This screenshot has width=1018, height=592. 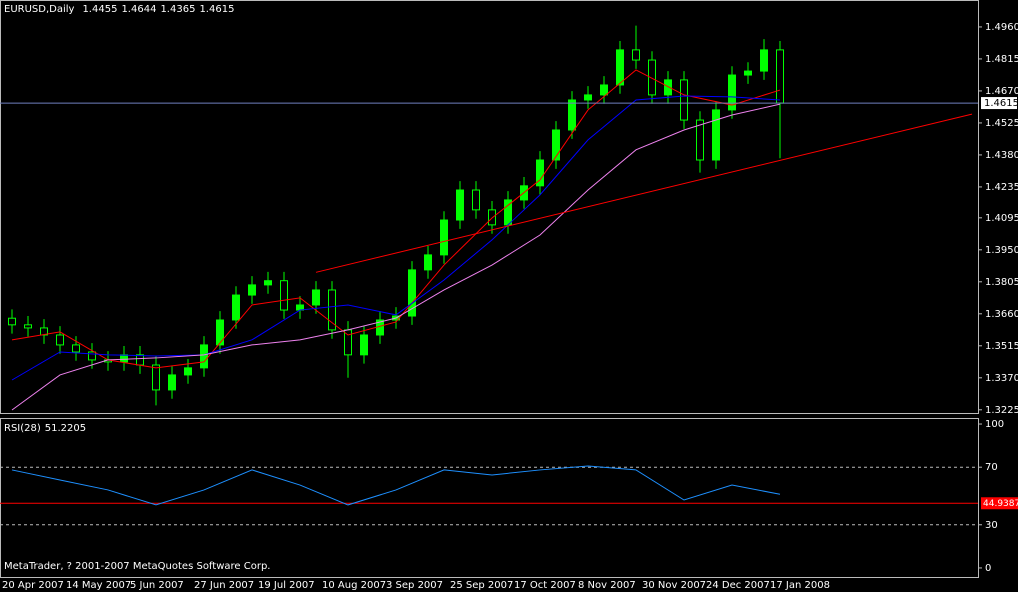 What do you see at coordinates (545, 585) in the screenshot?
I see `x-tick-label: 17 Oct 2007` at bounding box center [545, 585].